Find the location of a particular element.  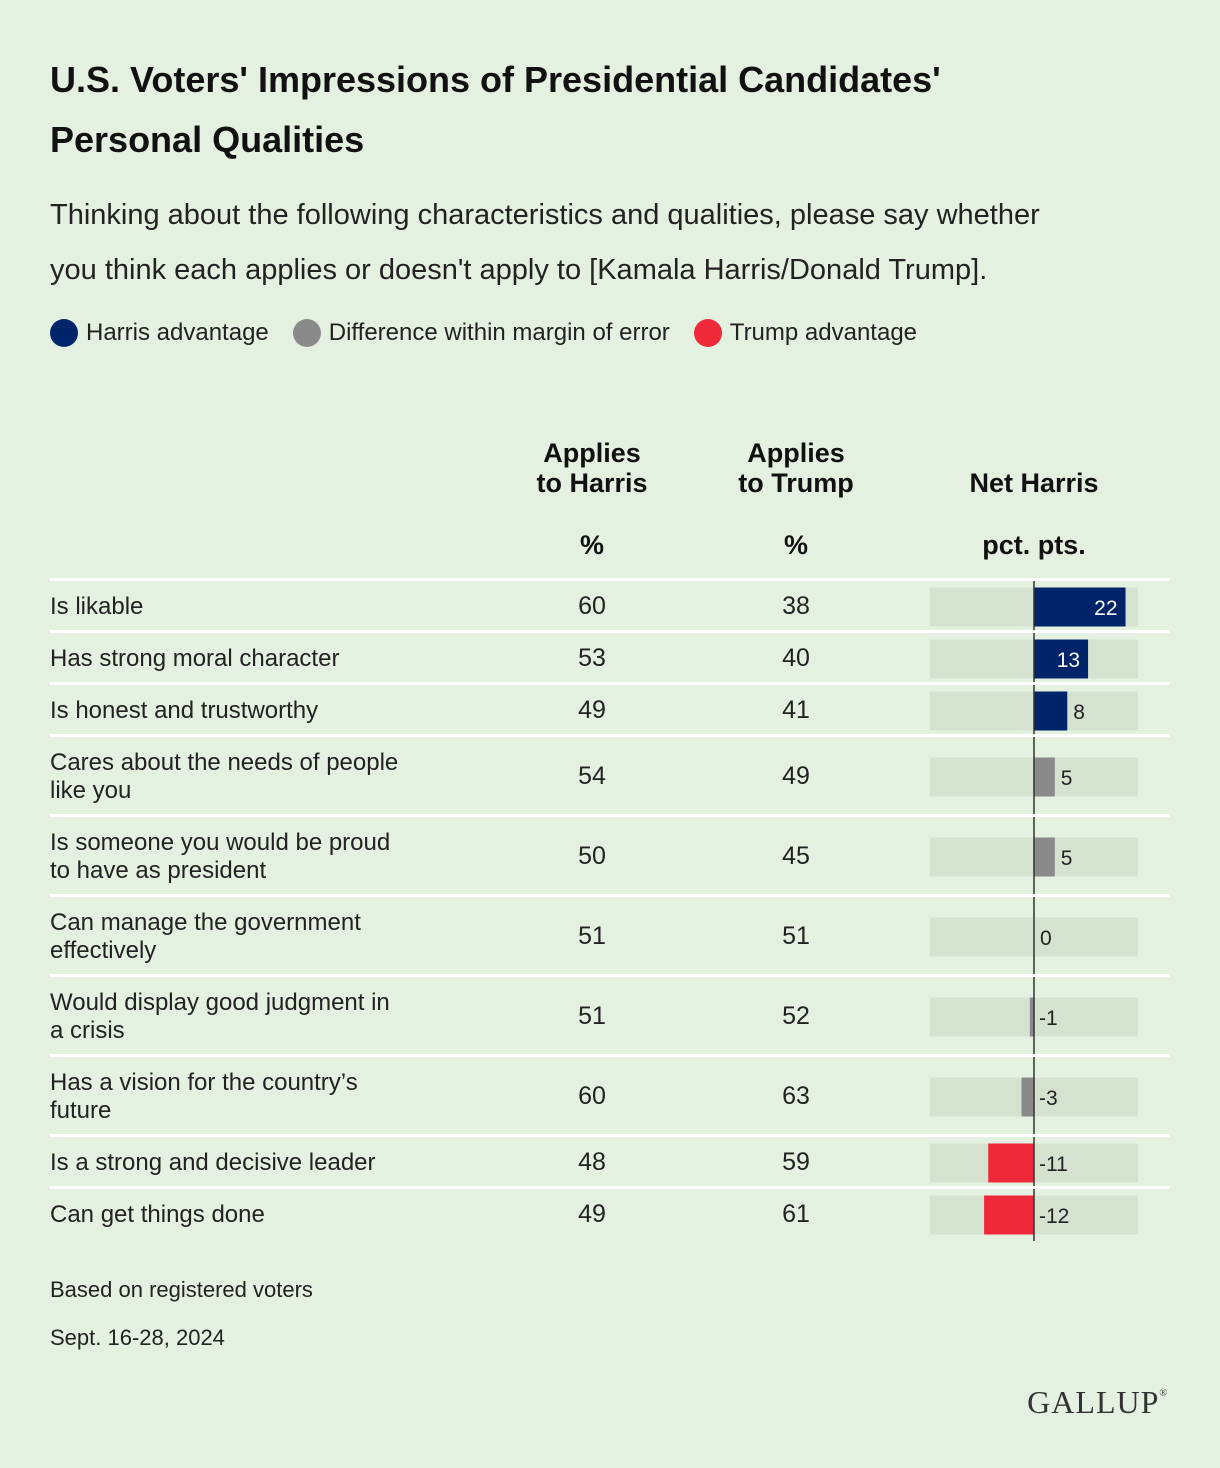

net-value-label: -3 is located at coordinates (1048, 1098).